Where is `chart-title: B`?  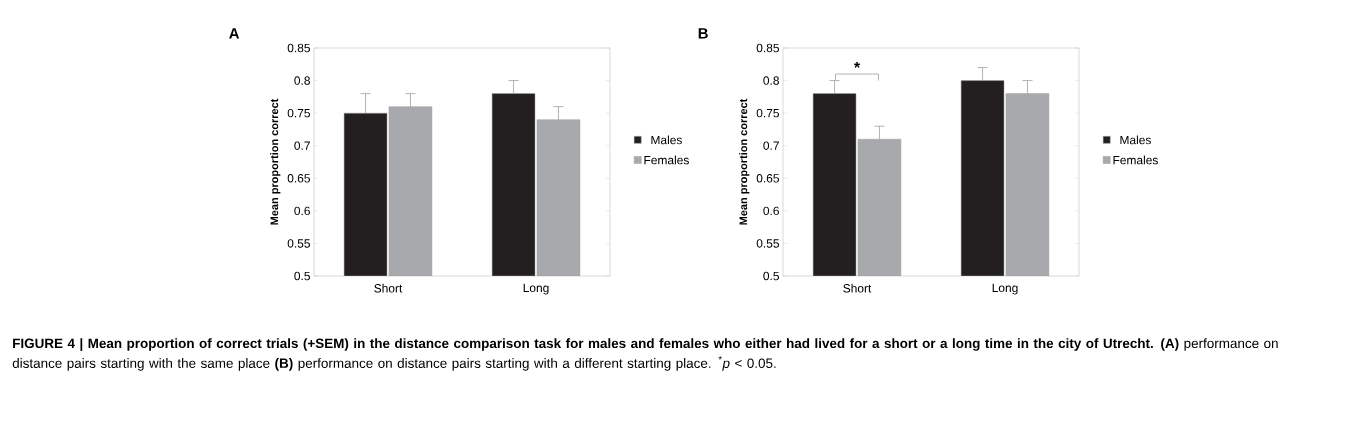
chart-title: B is located at coordinates (703, 33).